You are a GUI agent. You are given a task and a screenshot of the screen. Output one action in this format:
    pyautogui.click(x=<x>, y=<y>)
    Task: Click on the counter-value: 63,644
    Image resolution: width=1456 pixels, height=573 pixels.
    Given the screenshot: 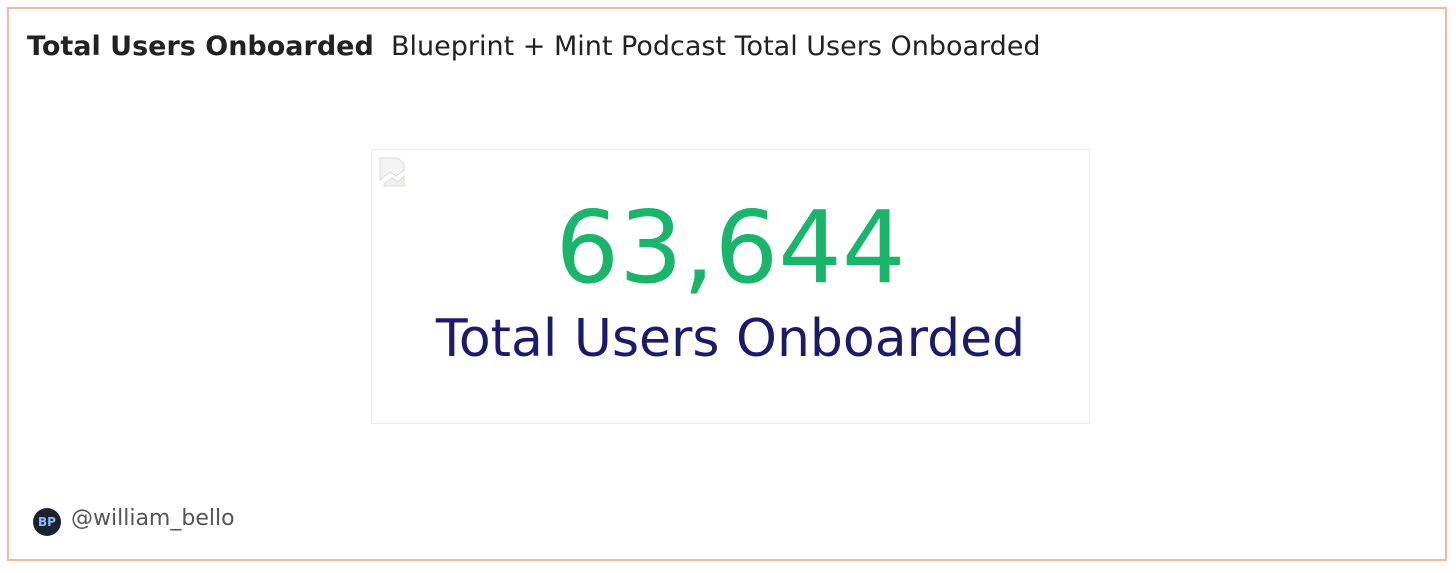 What is the action you would take?
    pyautogui.click(x=730, y=247)
    